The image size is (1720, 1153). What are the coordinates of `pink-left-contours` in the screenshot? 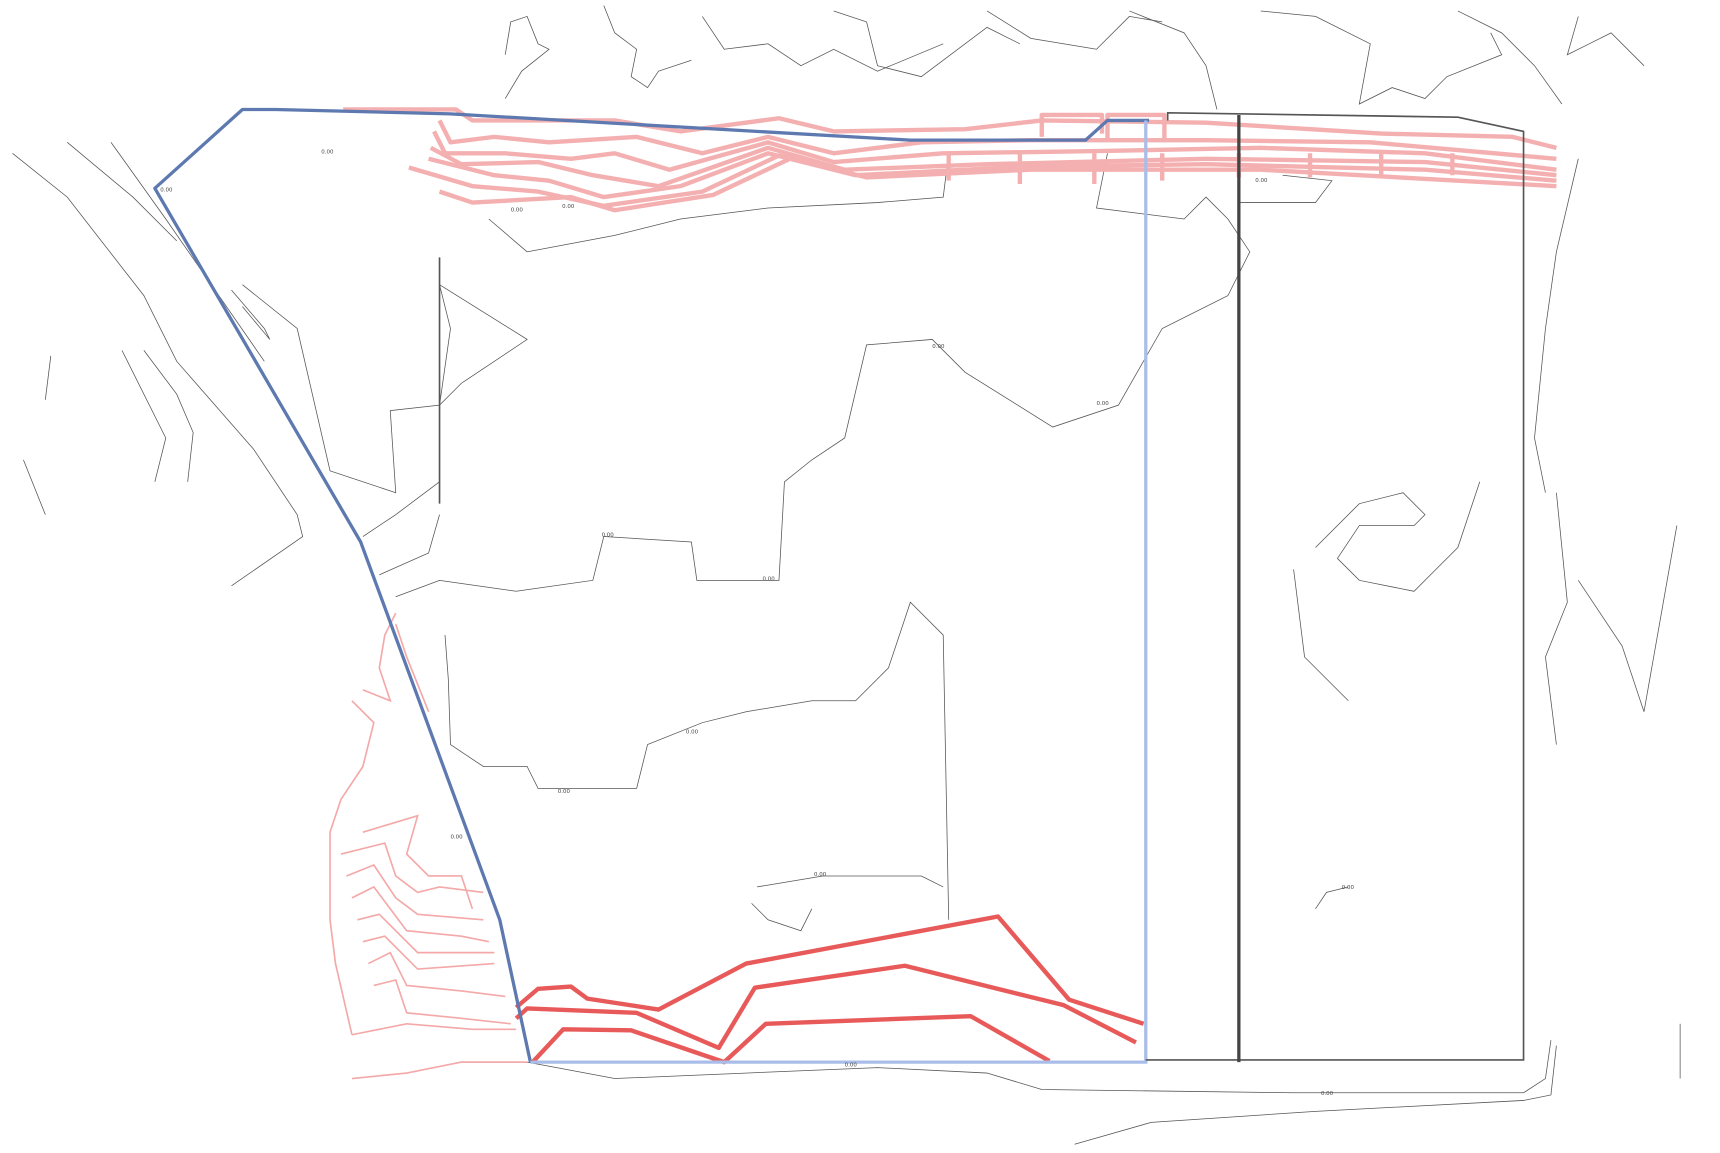 It's located at (428, 846).